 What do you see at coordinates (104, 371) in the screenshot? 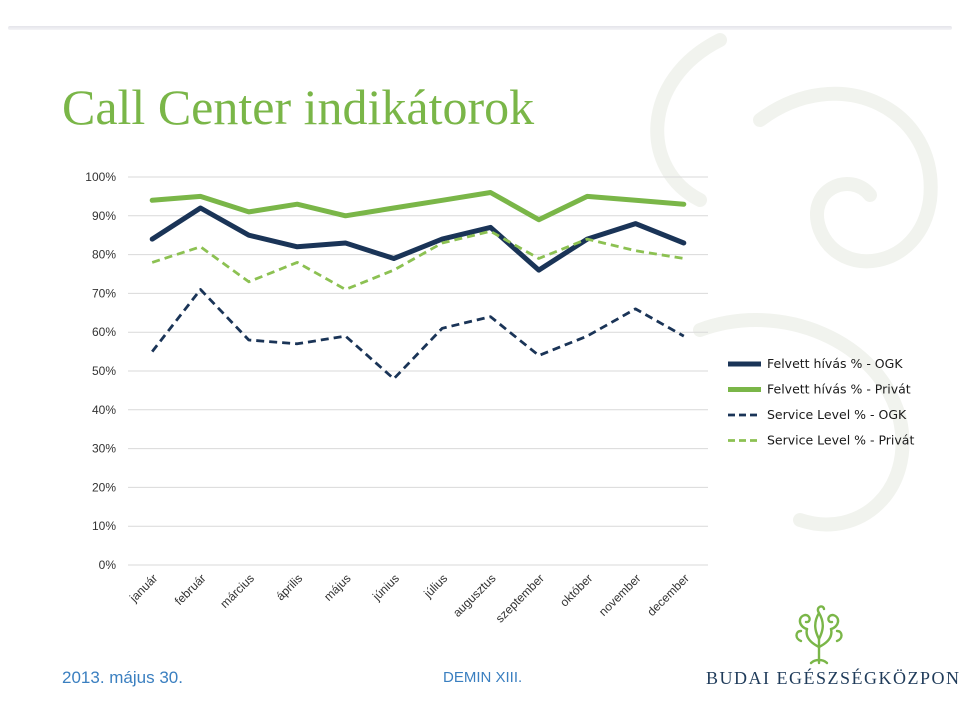
I see `y-tick-label: 50%` at bounding box center [104, 371].